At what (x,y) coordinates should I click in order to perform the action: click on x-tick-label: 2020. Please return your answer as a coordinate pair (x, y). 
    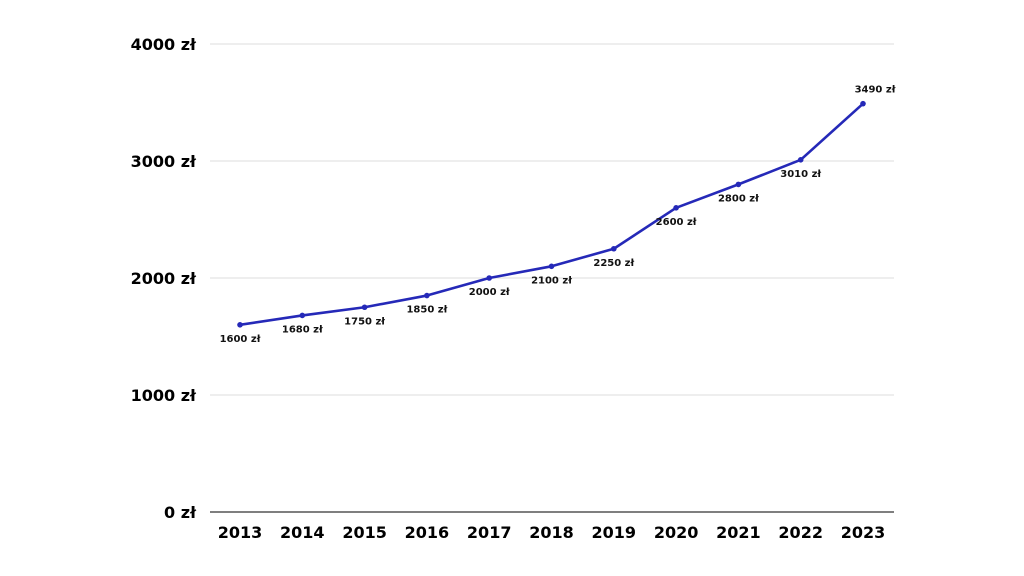
    Looking at the image, I should click on (676, 532).